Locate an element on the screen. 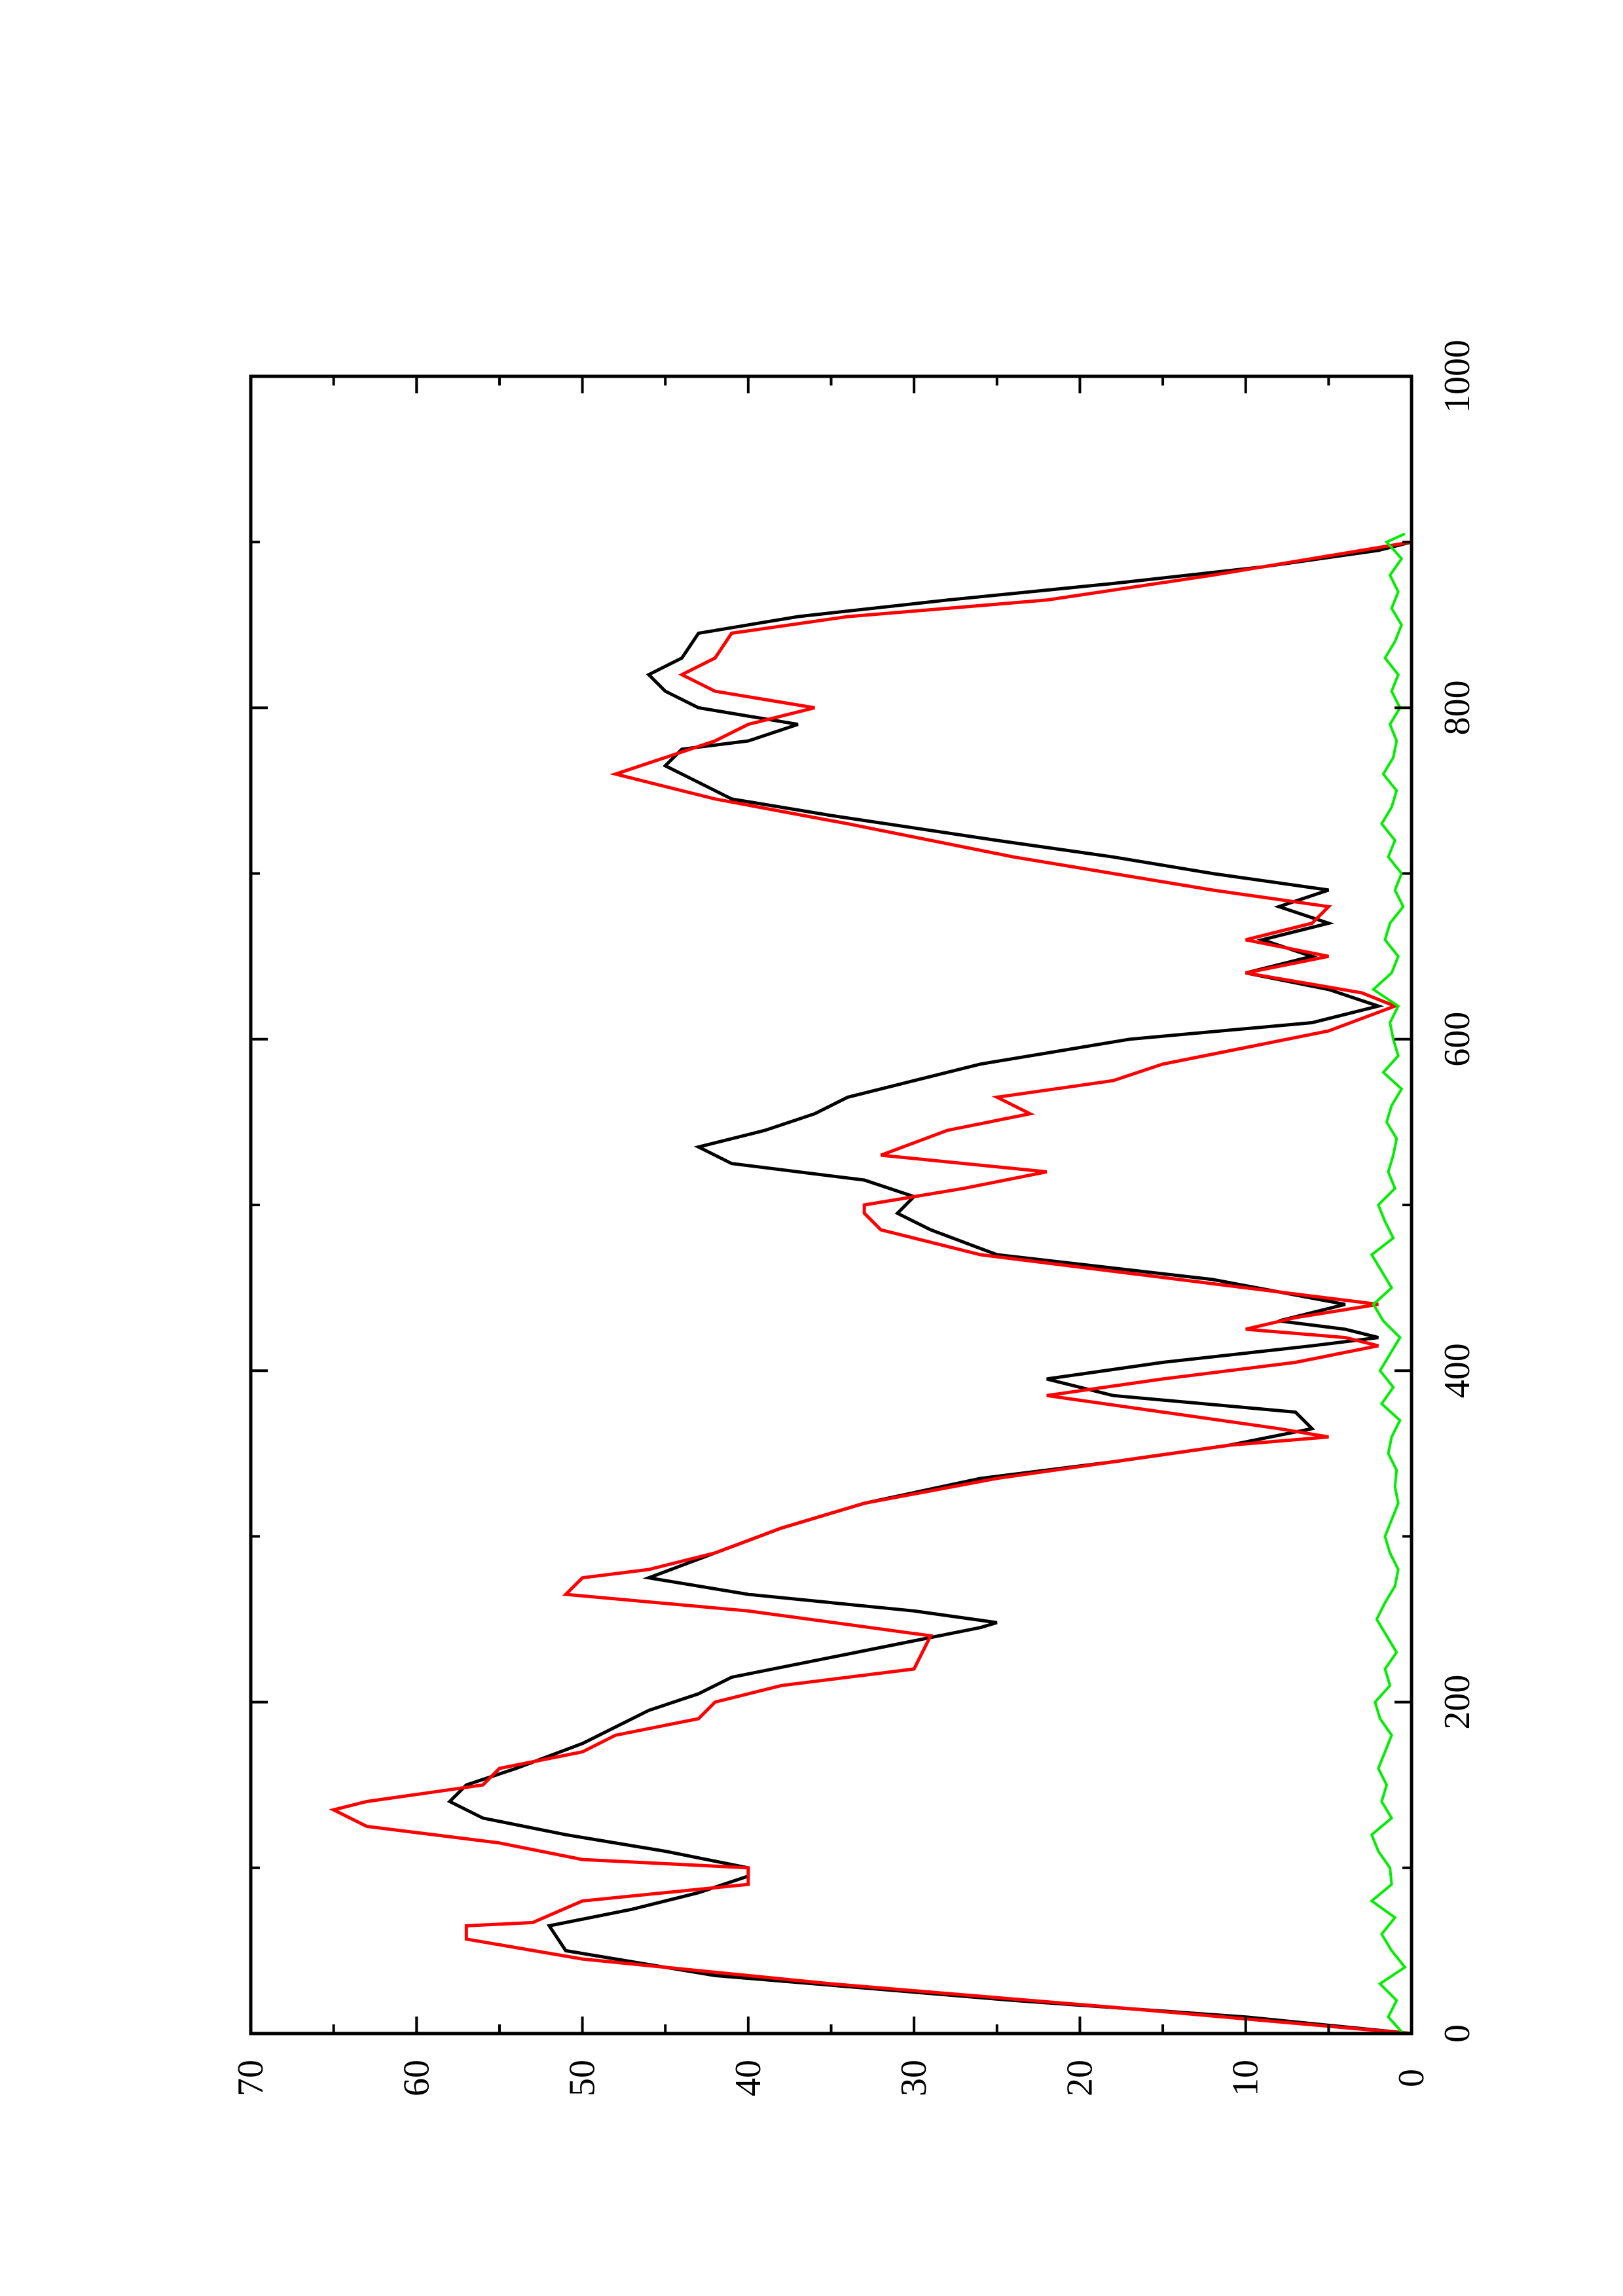 Image resolution: width=1623 pixels, height=2296 pixels. y-tick-label: 20 is located at coordinates (1079, 2078).